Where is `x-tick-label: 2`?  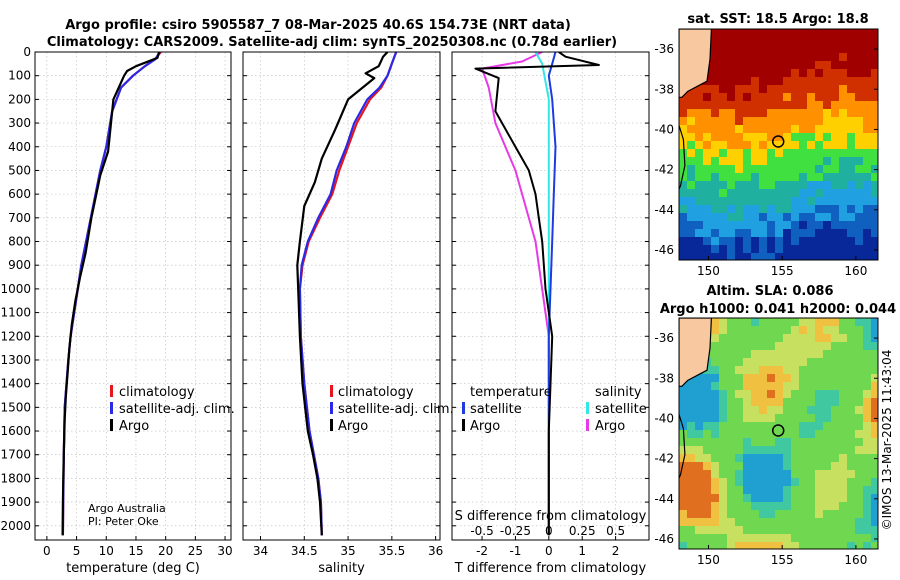
x-tick-label: 2 is located at coordinates (616, 551).